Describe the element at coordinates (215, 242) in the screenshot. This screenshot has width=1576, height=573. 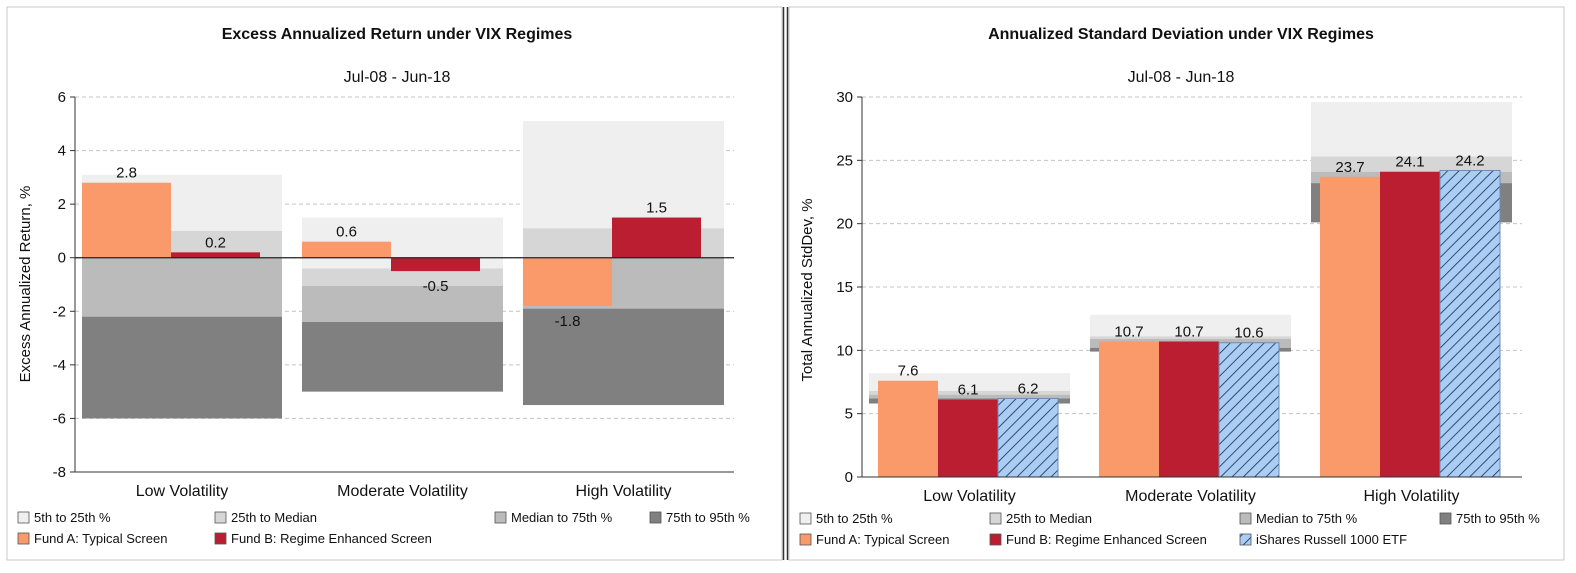
I see `data-label: 0.2` at that location.